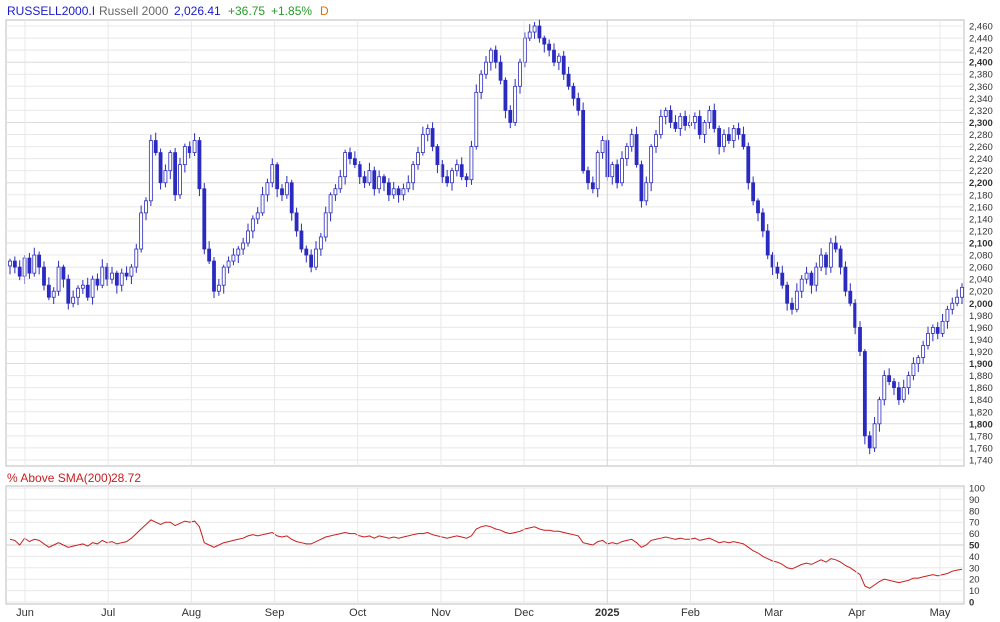 Image resolution: width=1000 pixels, height=622 pixels. Describe the element at coordinates (981, 316) in the screenshot. I see `price-y-tick-label: 1,980` at that location.